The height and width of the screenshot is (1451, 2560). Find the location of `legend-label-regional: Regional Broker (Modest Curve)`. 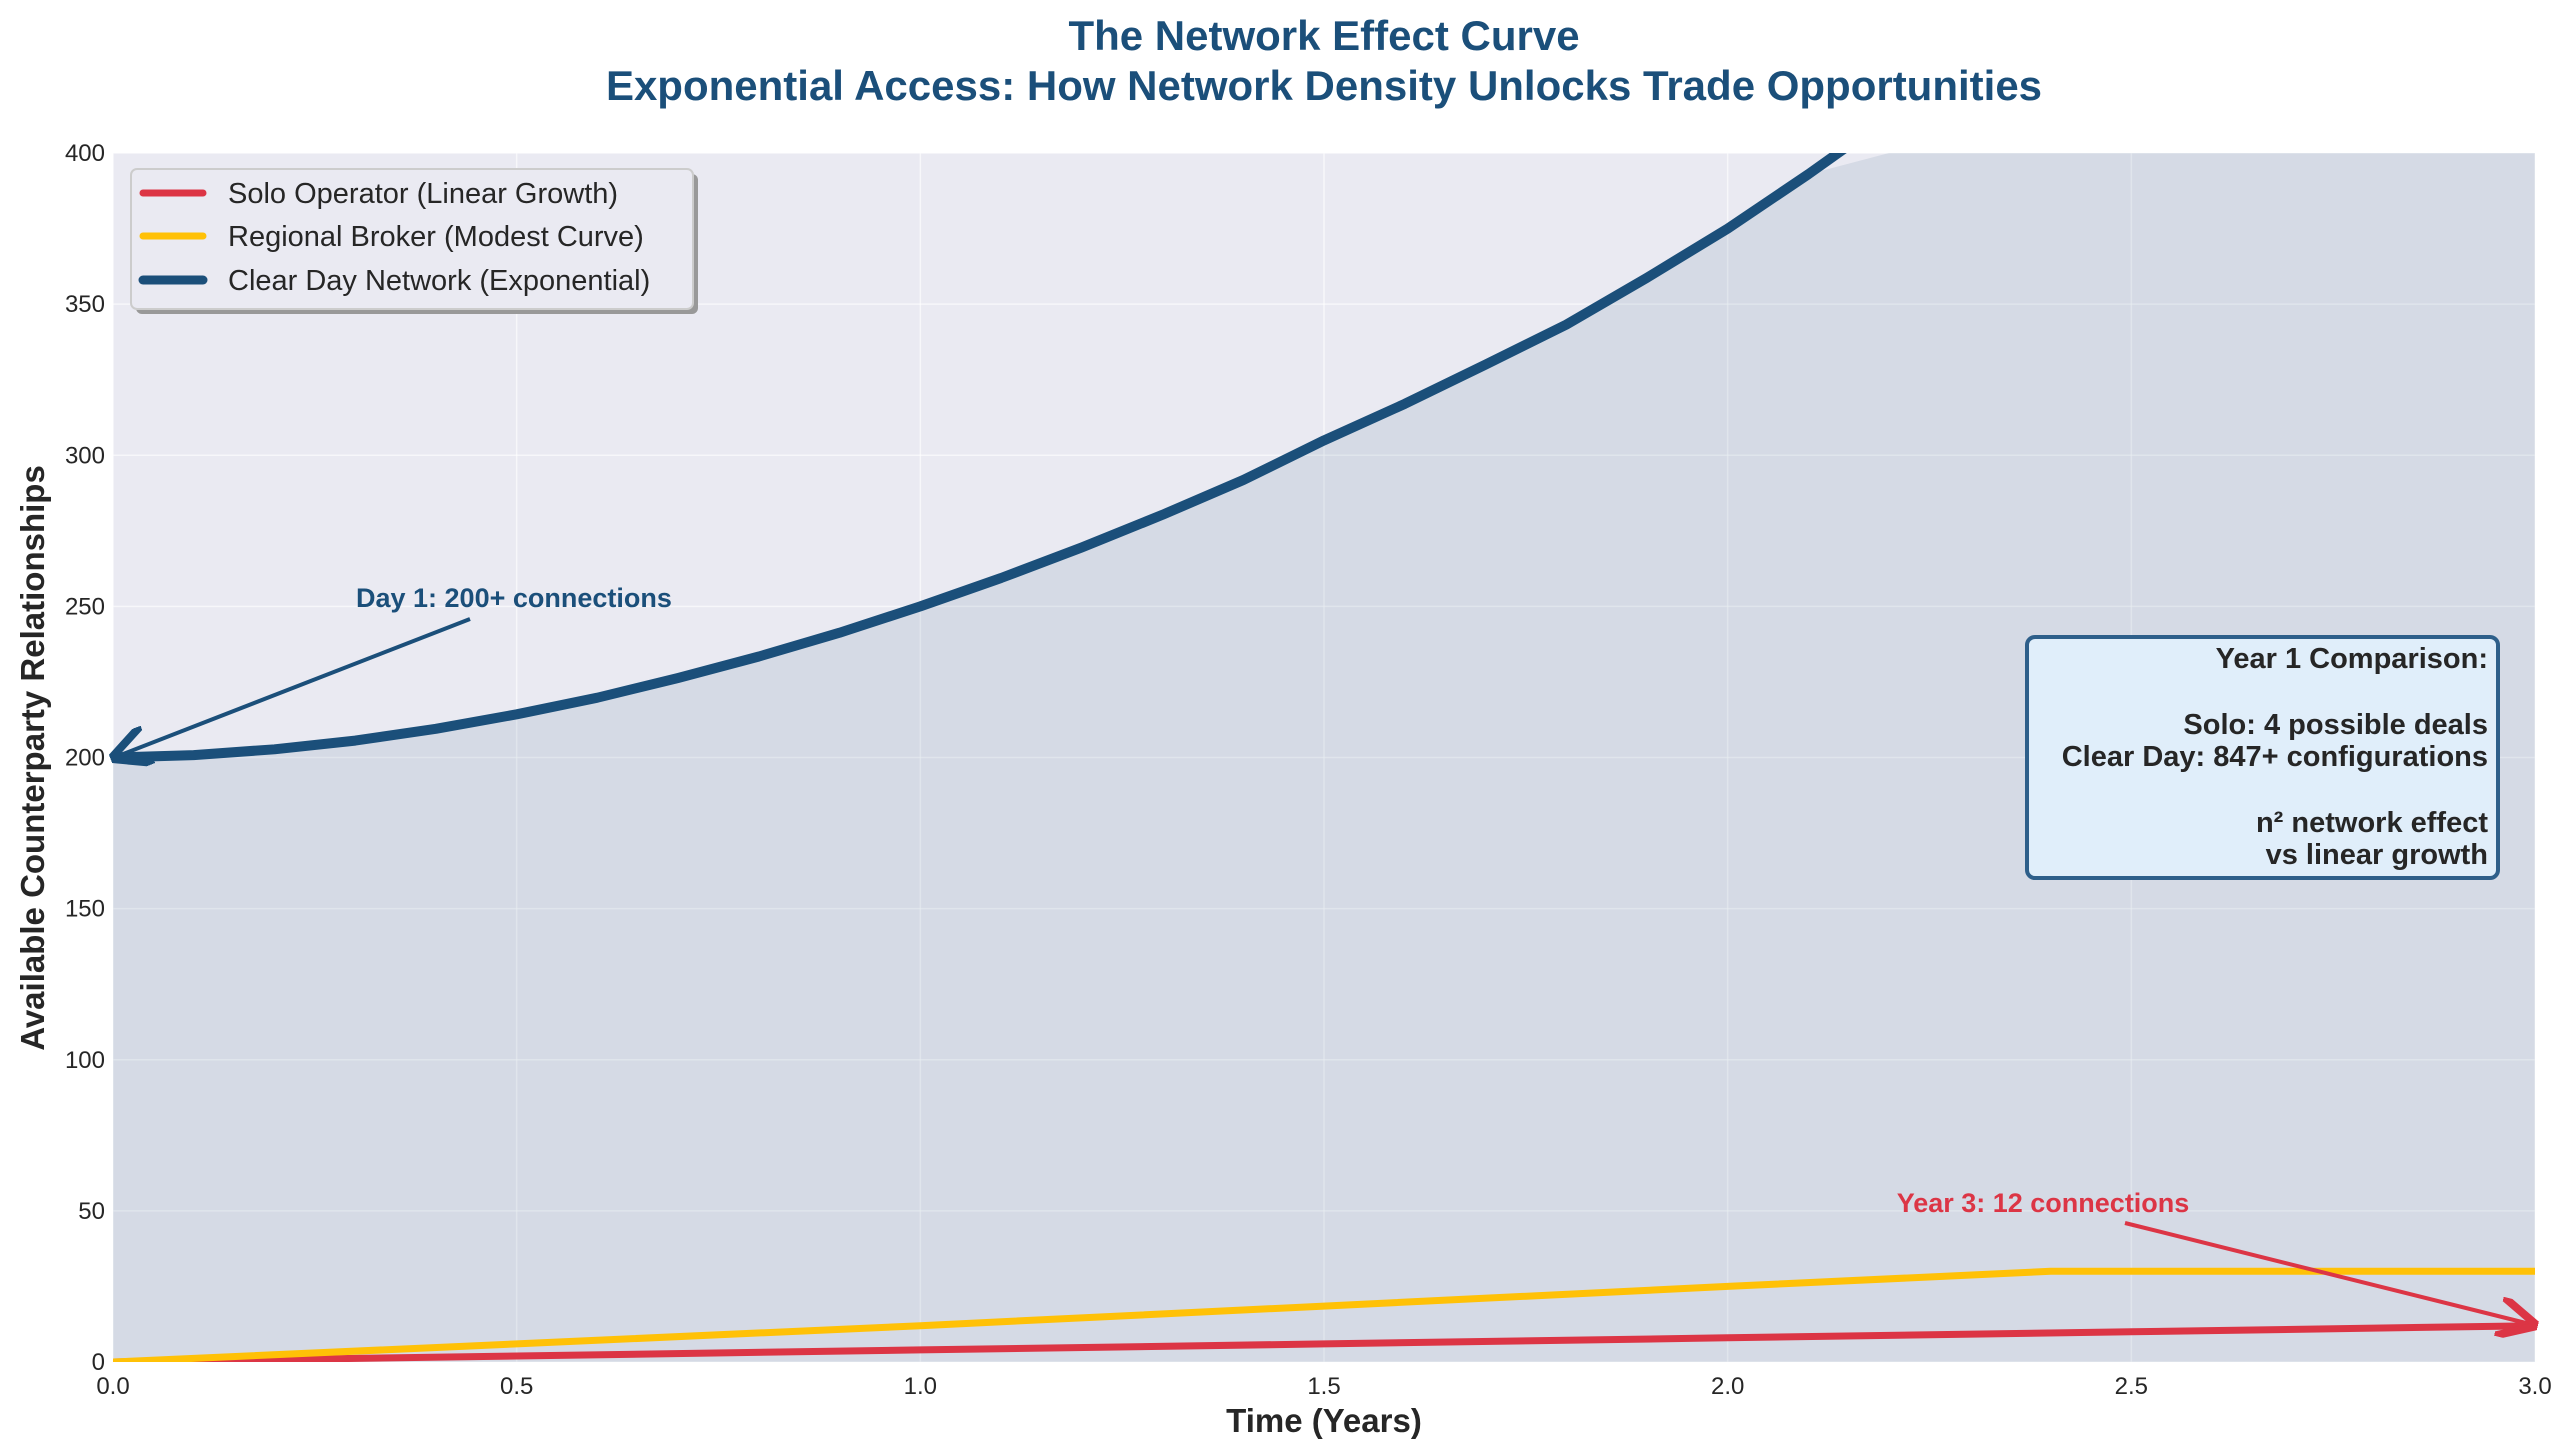

legend-label-regional: Regional Broker (Modest Curve) is located at coordinates (436, 237).